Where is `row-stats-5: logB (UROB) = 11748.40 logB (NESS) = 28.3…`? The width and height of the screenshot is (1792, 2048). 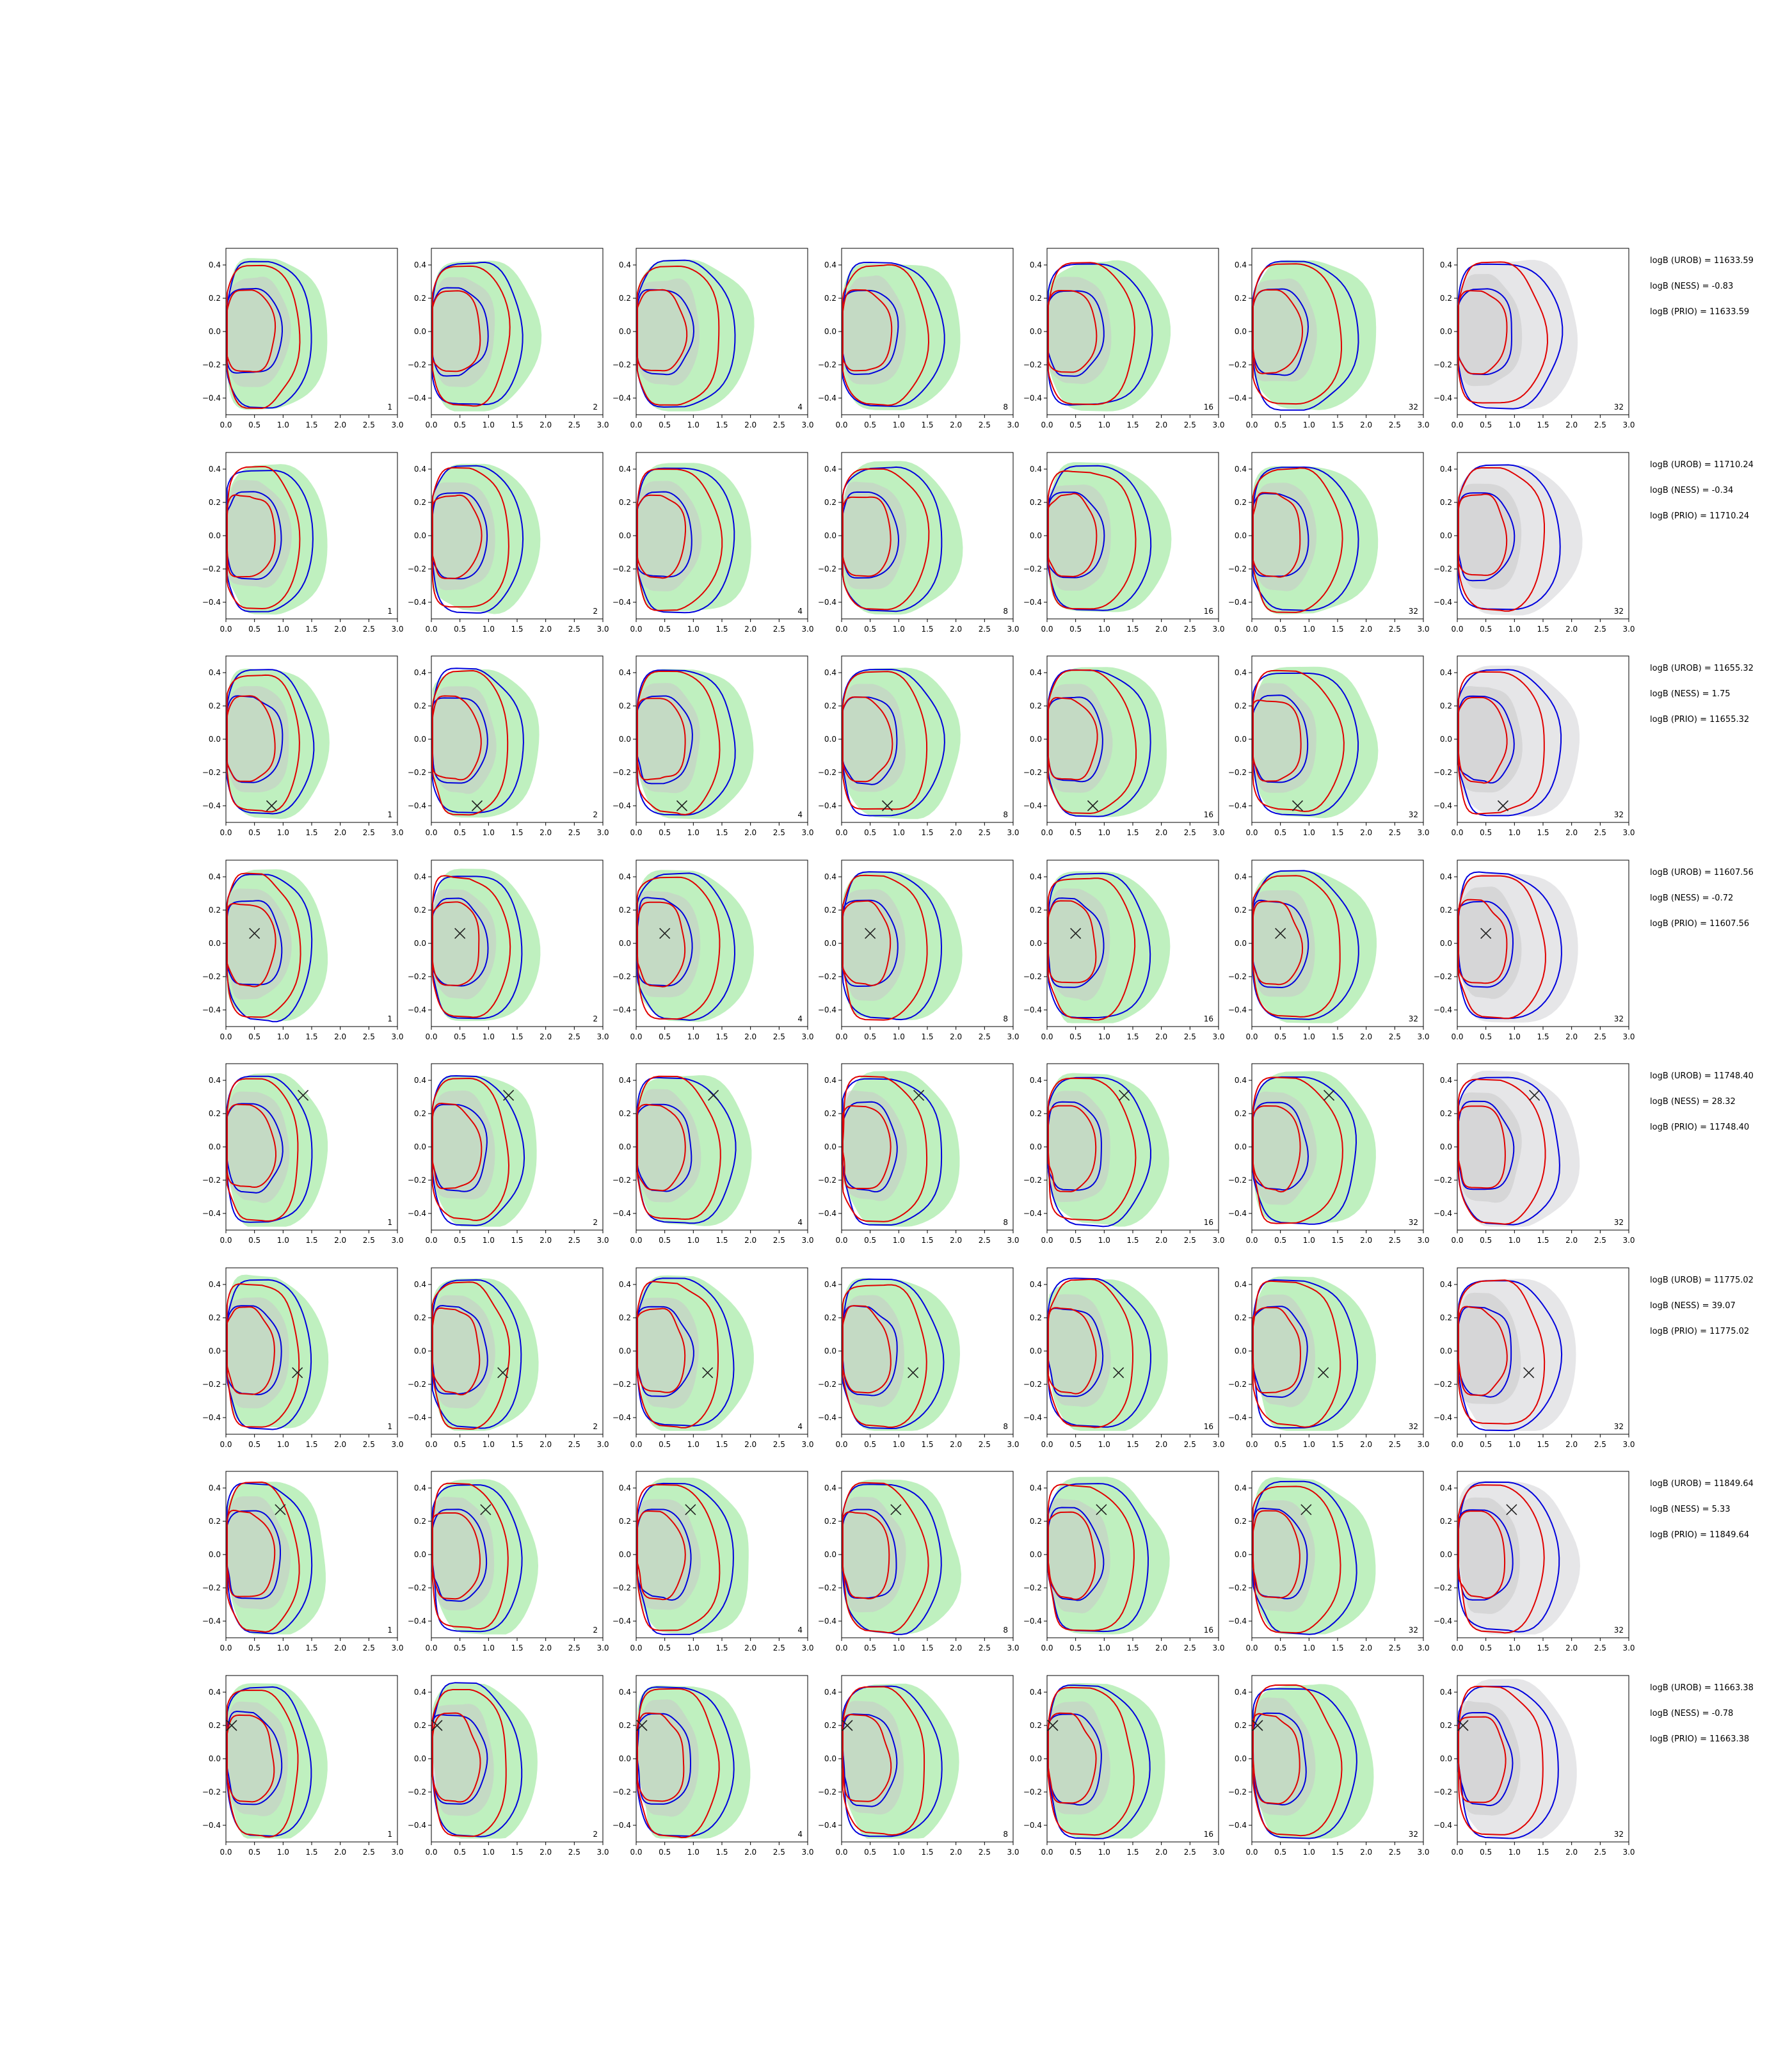 row-stats-5: logB (UROB) = 11748.40 logB (NESS) = 28.3… is located at coordinates (1719, 1109).